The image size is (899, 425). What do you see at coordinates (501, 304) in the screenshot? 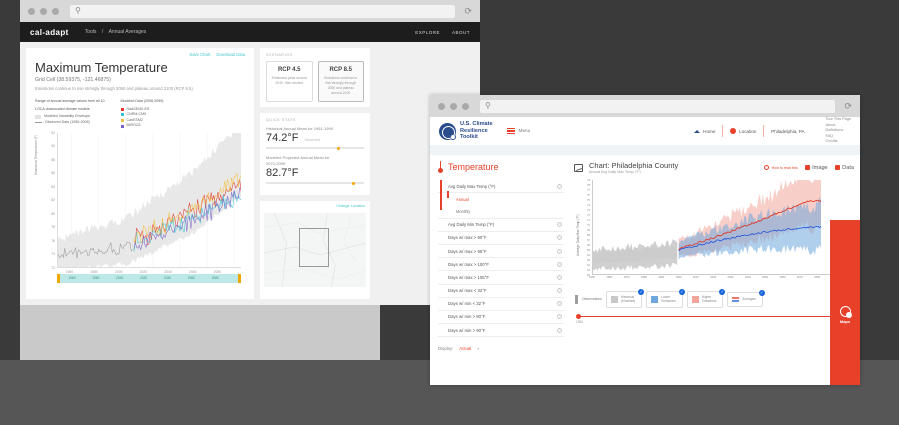
I see `variable-item: Days w/ min < 32°F?` at bounding box center [501, 304].